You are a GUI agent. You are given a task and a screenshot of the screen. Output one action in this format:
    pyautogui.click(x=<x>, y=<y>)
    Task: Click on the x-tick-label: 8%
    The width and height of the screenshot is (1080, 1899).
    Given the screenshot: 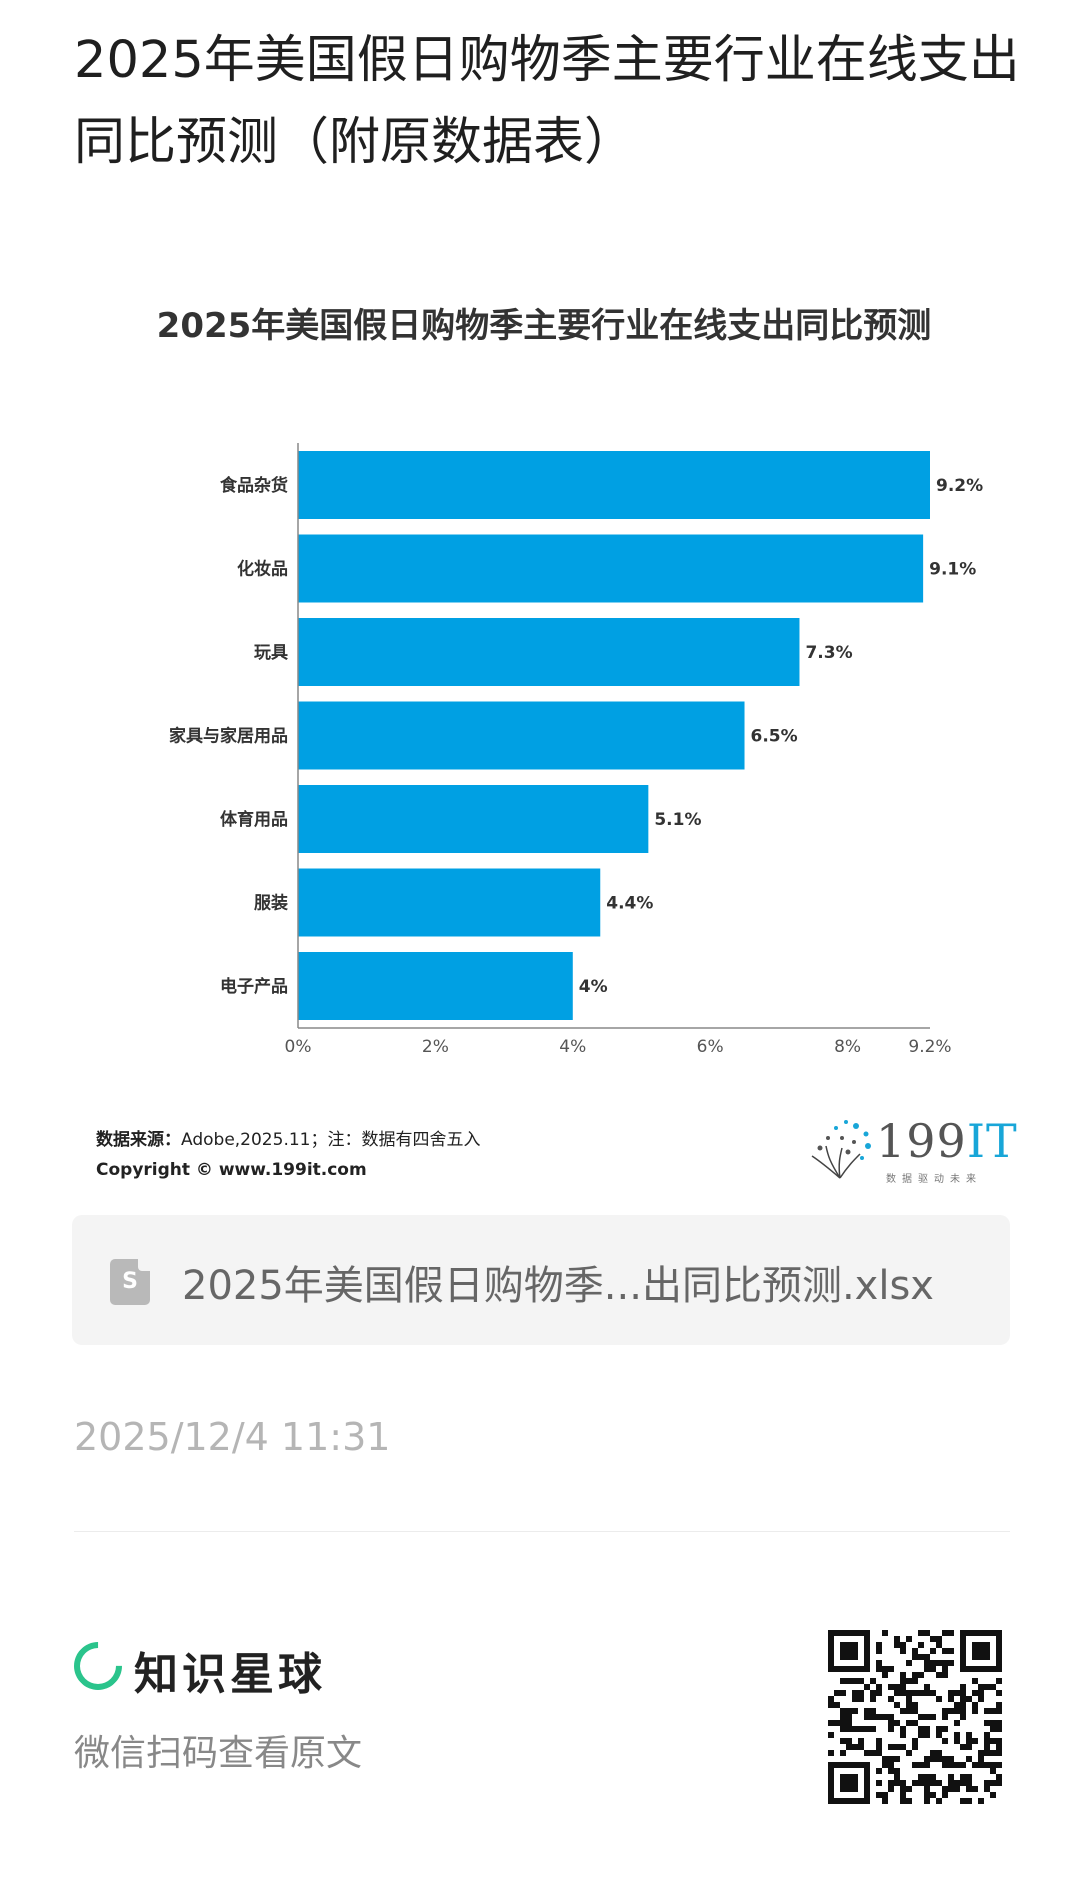 What is the action you would take?
    pyautogui.click(x=847, y=1047)
    